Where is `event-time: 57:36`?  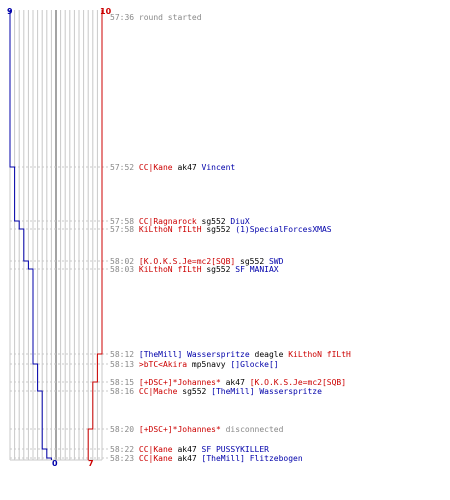
event-time: 57:36 is located at coordinates (124, 17).